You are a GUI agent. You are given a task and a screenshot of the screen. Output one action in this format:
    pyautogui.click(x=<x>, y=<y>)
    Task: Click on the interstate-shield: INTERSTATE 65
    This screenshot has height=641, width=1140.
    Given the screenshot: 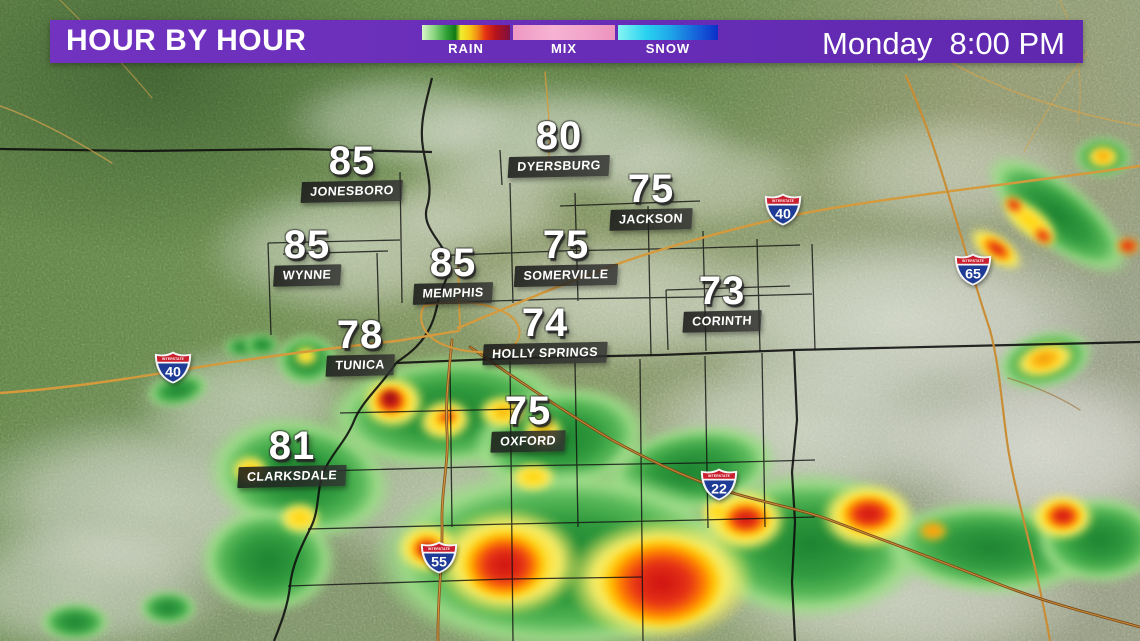 What is the action you would take?
    pyautogui.click(x=973, y=272)
    